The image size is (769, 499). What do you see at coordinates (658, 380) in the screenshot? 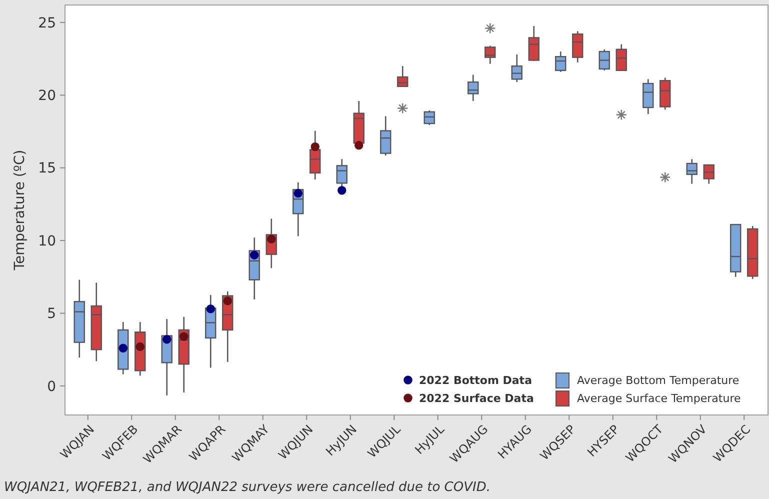
I see `legend-label: Average Bottom Temperature` at bounding box center [658, 380].